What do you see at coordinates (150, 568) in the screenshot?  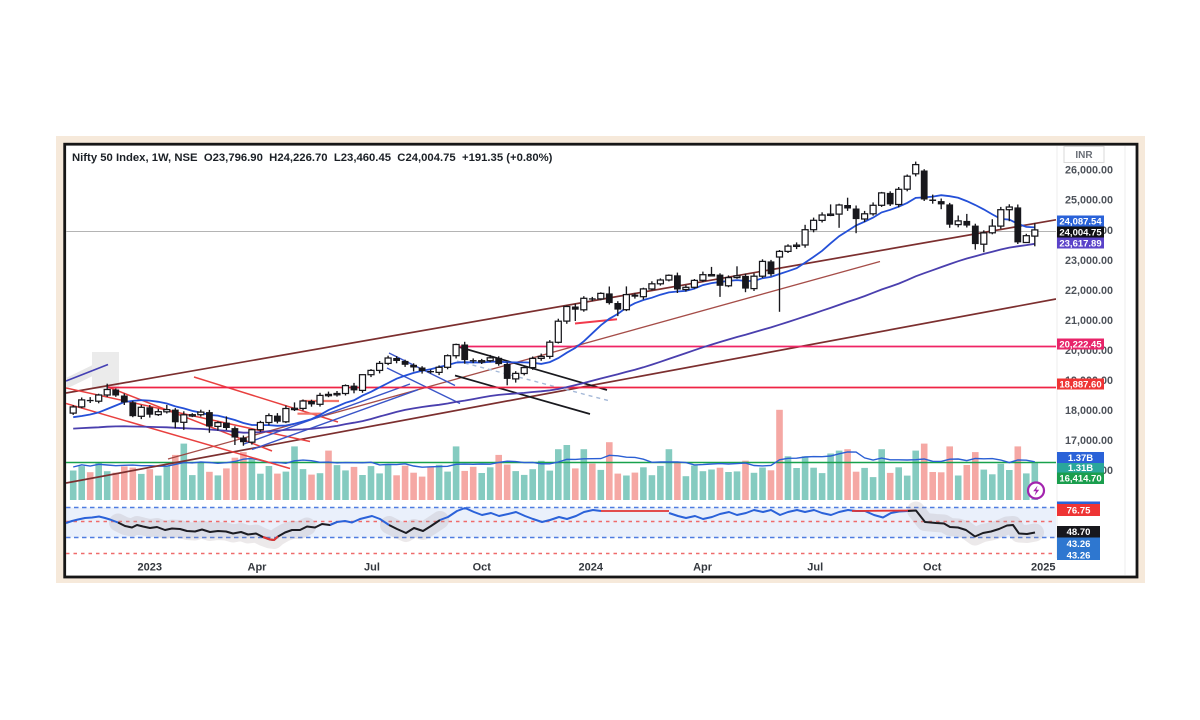 I see `svg-text: 2023` at bounding box center [150, 568].